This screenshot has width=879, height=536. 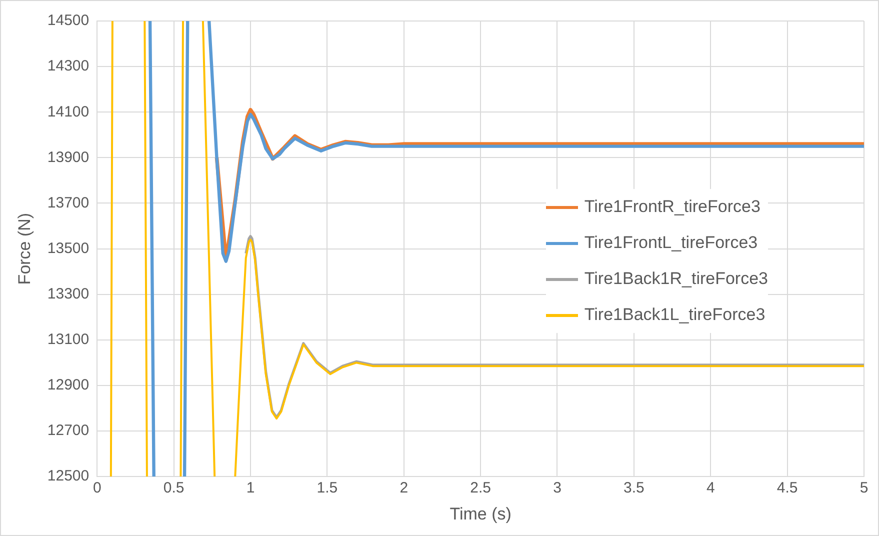 I want to click on y-tick-label: 13700, so click(x=68, y=203).